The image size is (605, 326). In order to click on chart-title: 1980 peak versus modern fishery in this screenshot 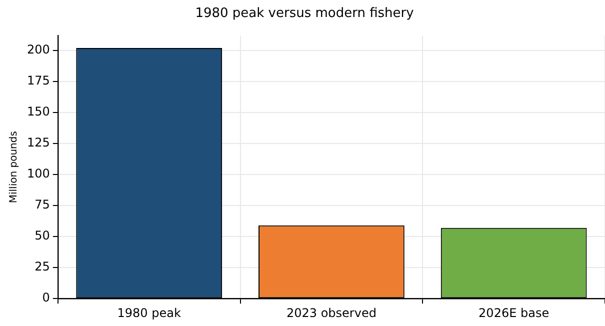, I will do `click(304, 14)`.